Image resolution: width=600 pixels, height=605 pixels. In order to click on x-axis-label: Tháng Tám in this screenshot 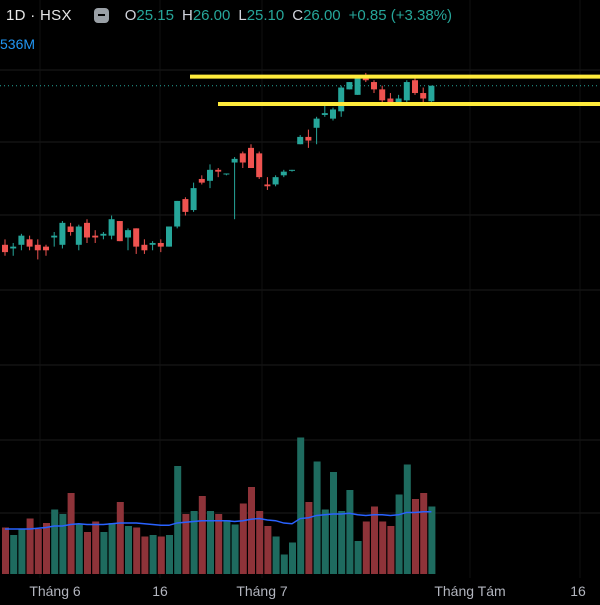, I will do `click(469, 591)`.